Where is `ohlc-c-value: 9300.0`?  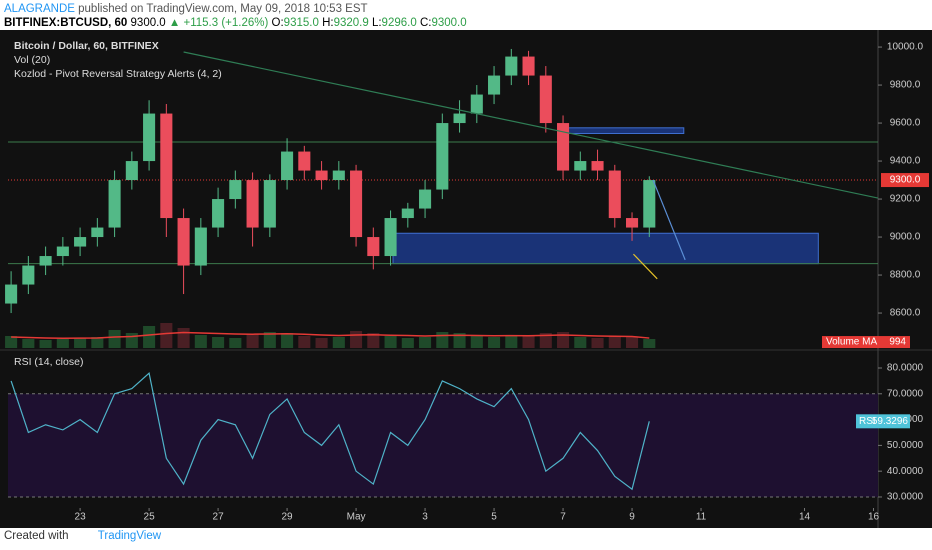
ohlc-c-value: 9300.0 is located at coordinates (449, 23).